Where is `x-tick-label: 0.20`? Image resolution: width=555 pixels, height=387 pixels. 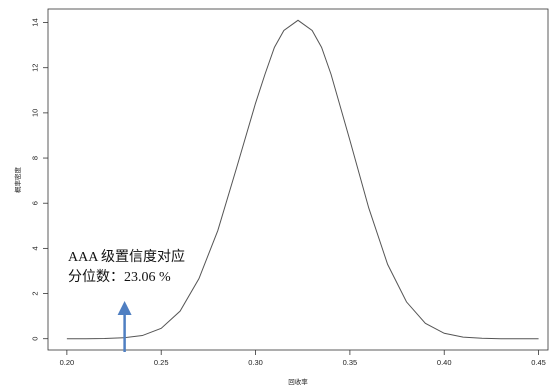
x-tick-label: 0.20 is located at coordinates (67, 362).